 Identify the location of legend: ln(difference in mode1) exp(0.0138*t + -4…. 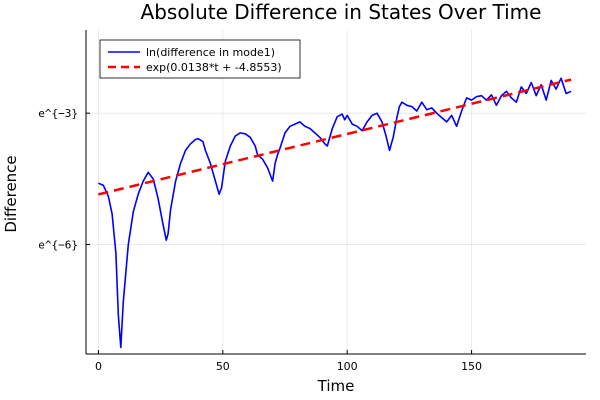
(200, 59).